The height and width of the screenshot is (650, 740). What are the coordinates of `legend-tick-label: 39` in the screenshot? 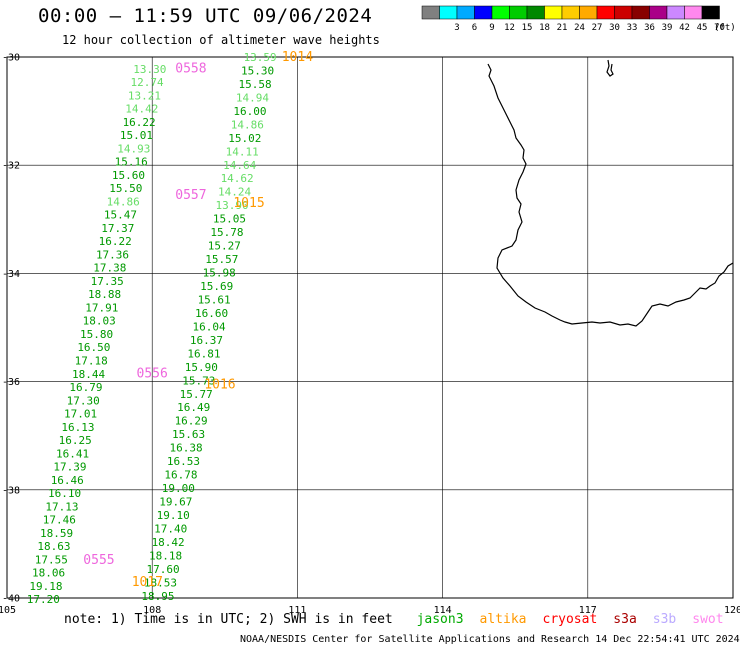 It's located at (667, 28).